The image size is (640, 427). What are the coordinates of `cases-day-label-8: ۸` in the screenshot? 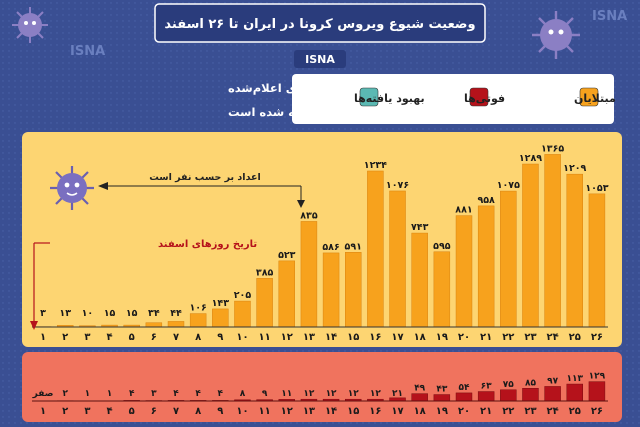 It's located at (198, 337).